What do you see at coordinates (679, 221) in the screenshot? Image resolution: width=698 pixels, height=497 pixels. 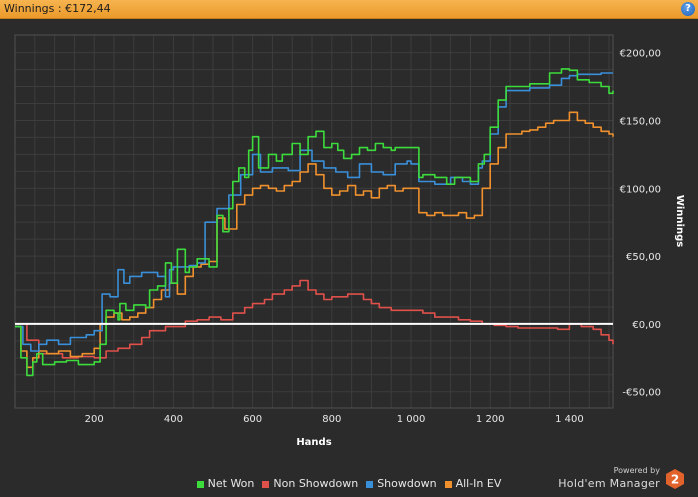 I see `y-axis-label: Winnings` at bounding box center [679, 221].